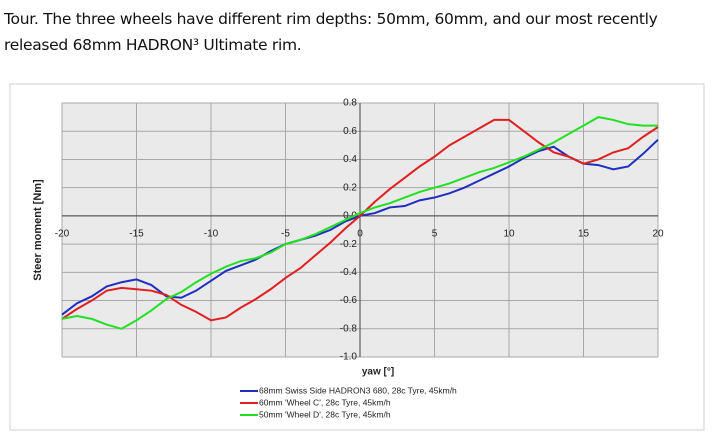 The image size is (712, 435). I want to click on x-tick-label: 10, so click(509, 234).